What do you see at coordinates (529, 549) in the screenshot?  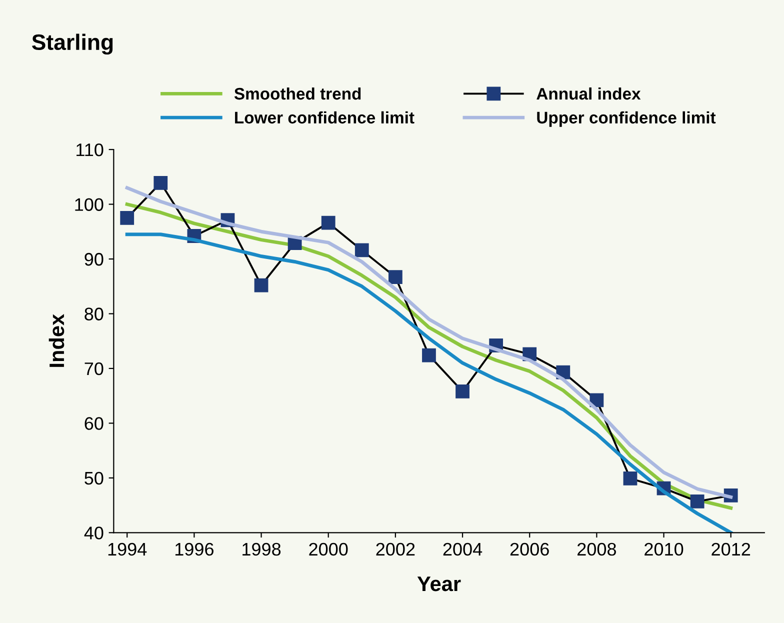 I see `x-tick-label: 2006` at bounding box center [529, 549].